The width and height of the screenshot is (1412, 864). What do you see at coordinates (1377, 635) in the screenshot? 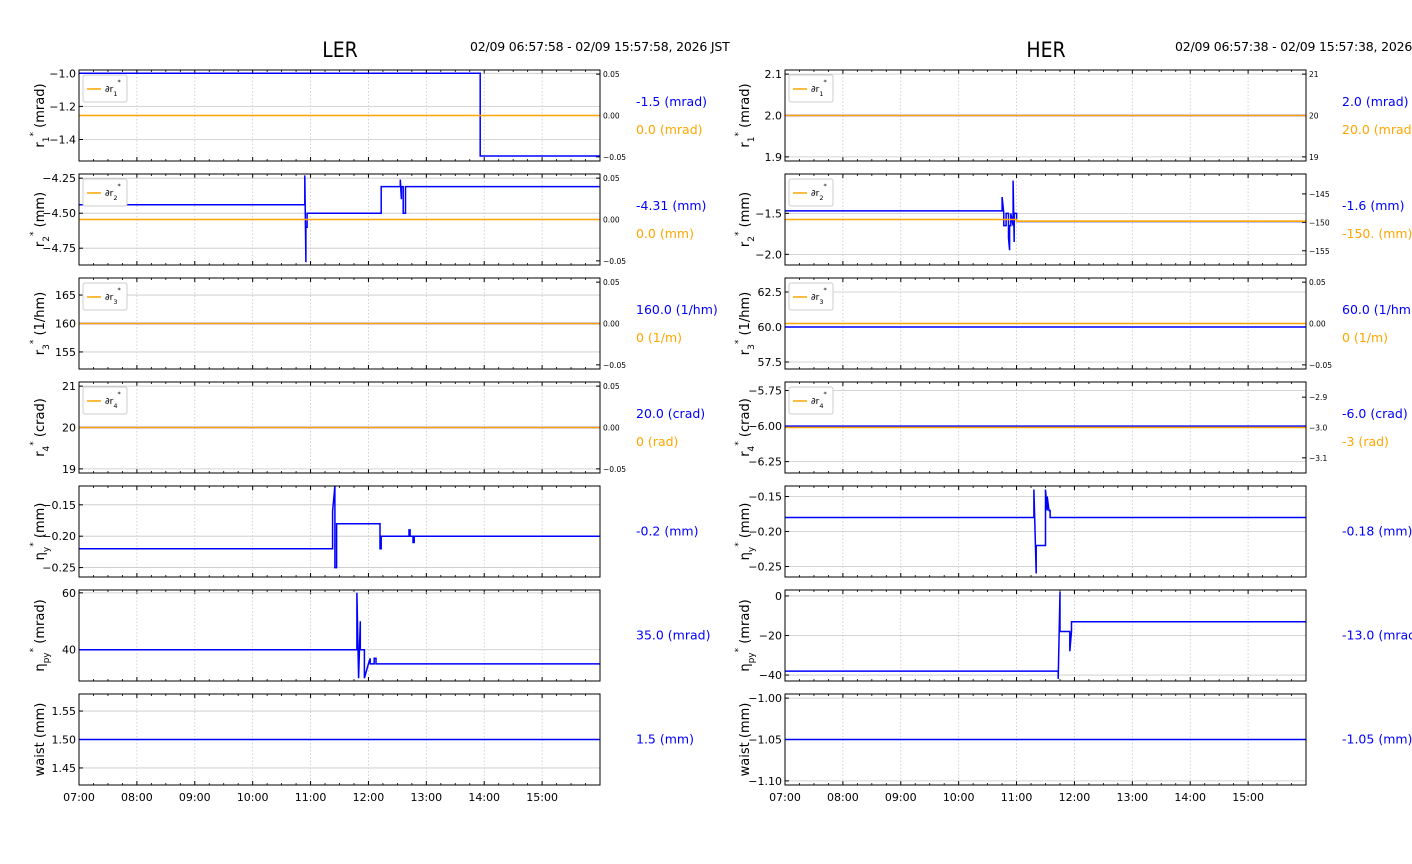
I see `current-value-label: -13.0 (mrad)` at bounding box center [1377, 635].